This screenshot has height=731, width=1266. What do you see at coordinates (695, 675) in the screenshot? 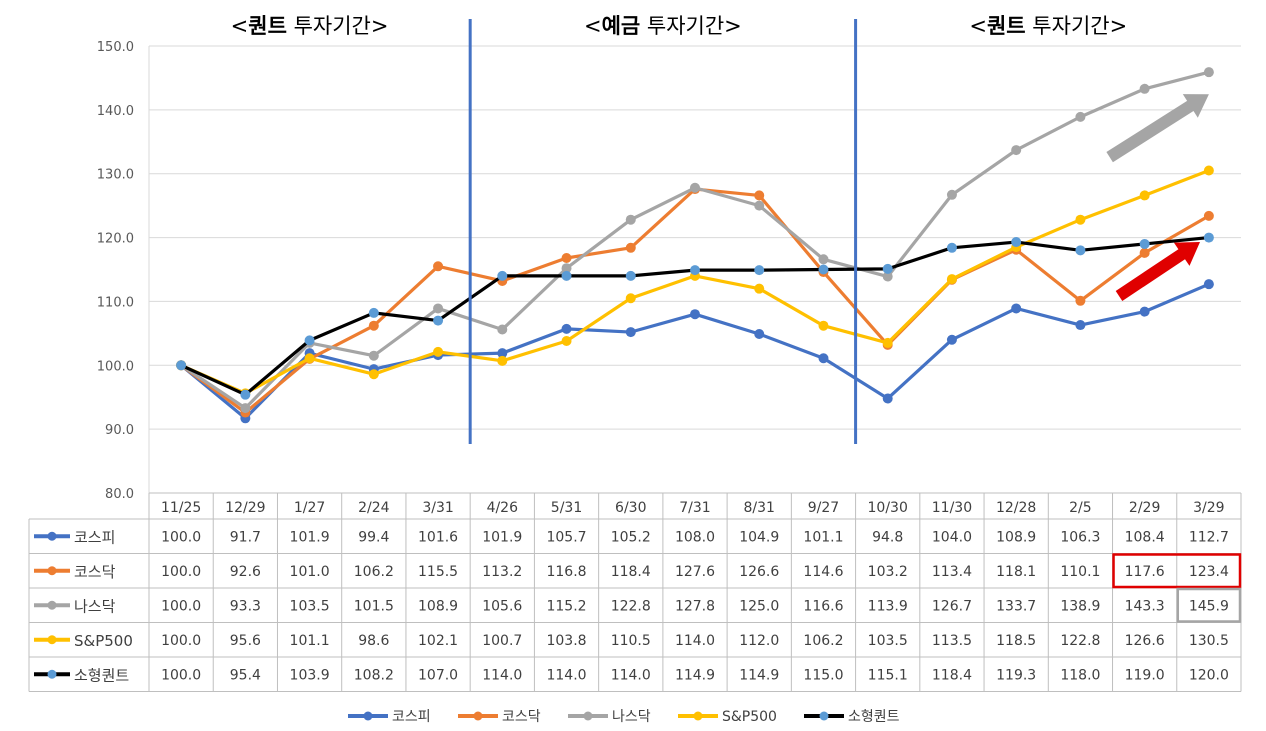
I see `data-label: 114.9` at bounding box center [695, 675].